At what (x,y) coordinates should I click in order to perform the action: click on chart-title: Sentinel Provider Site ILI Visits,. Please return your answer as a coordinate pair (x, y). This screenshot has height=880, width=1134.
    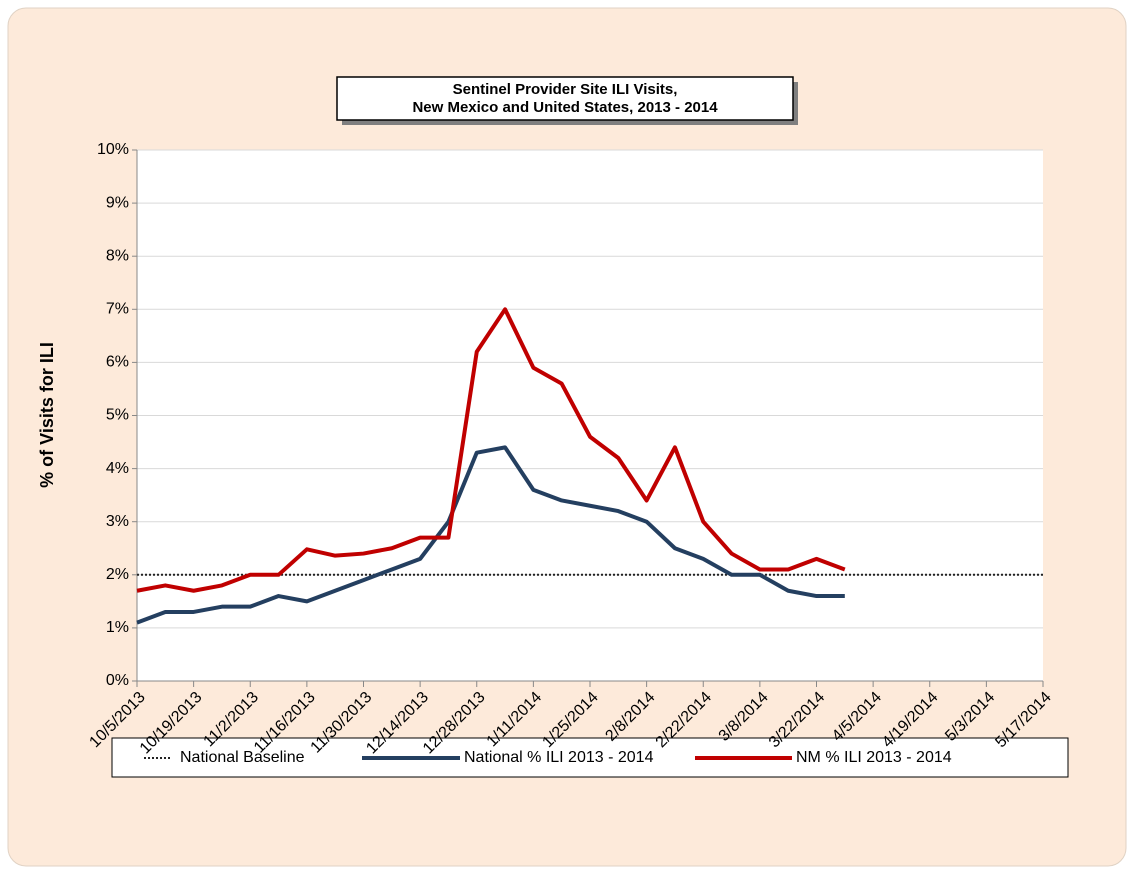
    Looking at the image, I should click on (565, 89).